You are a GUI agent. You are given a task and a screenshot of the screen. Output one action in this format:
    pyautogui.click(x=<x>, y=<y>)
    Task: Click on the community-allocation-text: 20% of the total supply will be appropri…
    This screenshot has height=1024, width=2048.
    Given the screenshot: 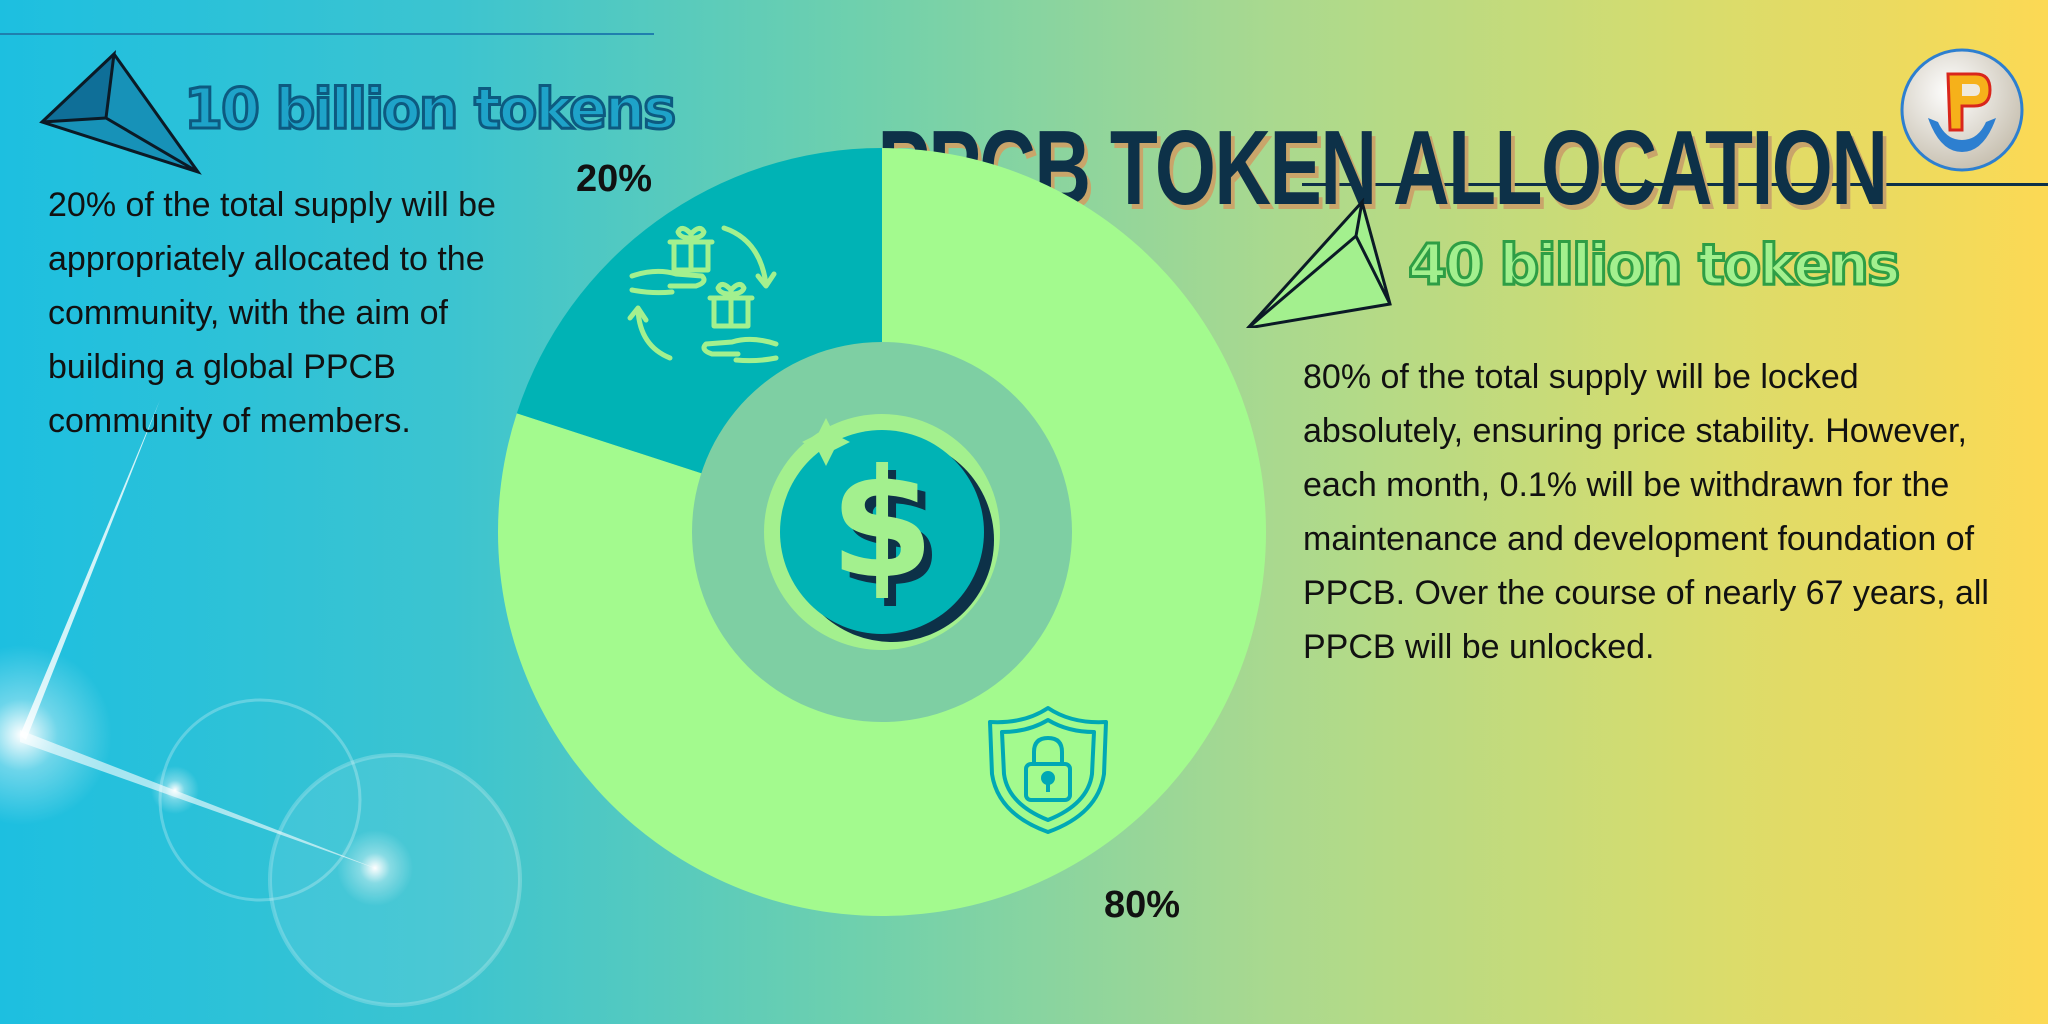 What is the action you would take?
    pyautogui.click(x=272, y=313)
    